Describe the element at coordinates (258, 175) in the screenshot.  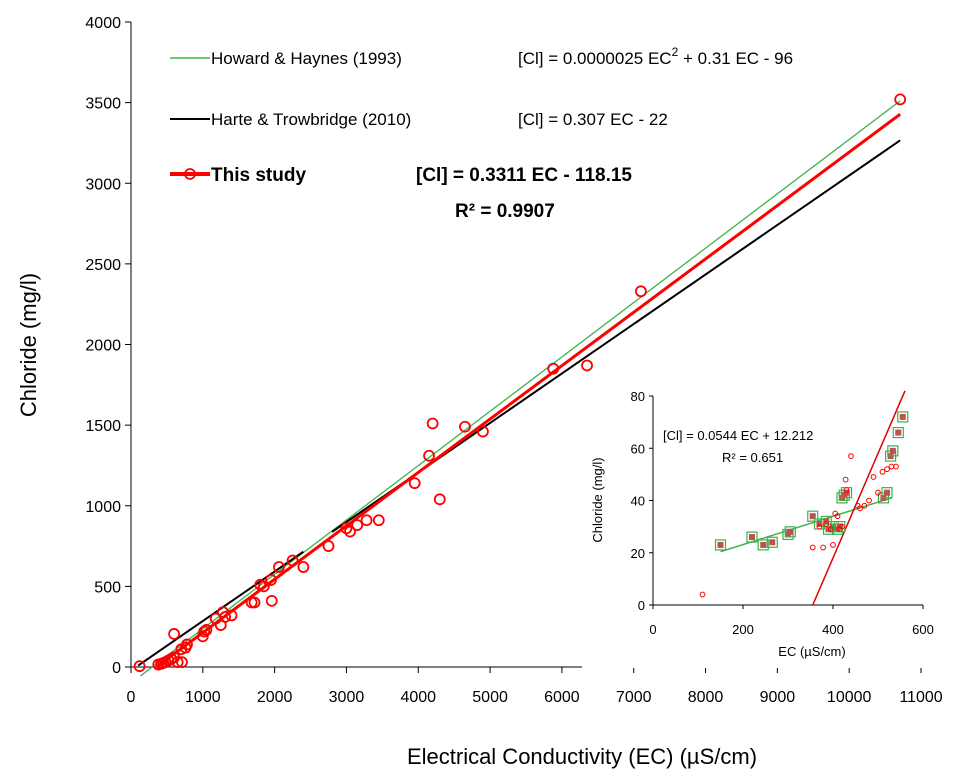
I see `legend-label-this-study: This study` at that location.